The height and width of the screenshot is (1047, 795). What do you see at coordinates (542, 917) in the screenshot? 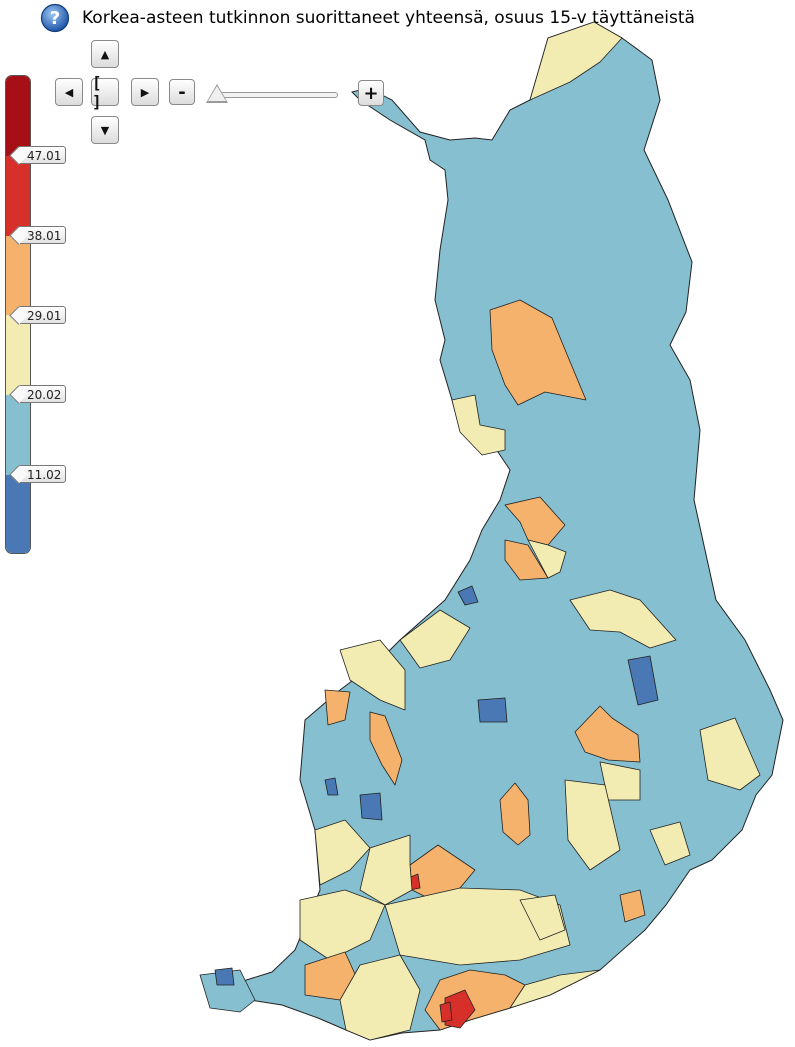
I see `region-lahti` at bounding box center [542, 917].